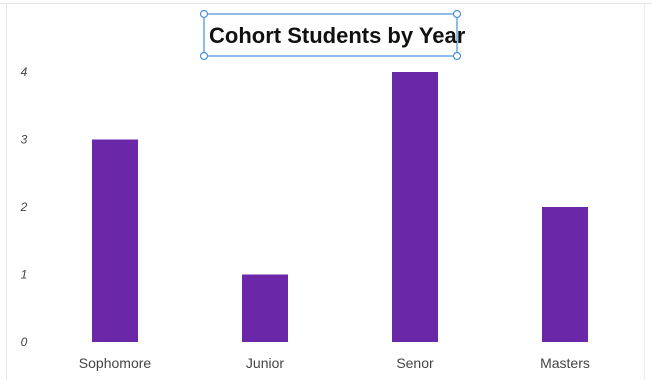 The height and width of the screenshot is (380, 652). Describe the element at coordinates (265, 308) in the screenshot. I see `bar-junior` at that location.